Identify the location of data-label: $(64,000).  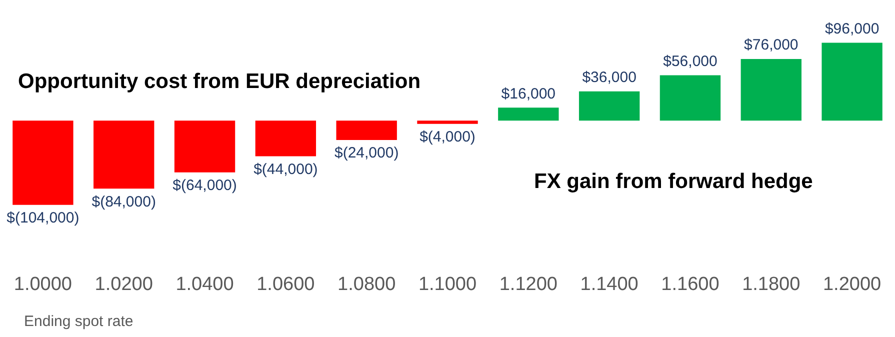
(204, 185).